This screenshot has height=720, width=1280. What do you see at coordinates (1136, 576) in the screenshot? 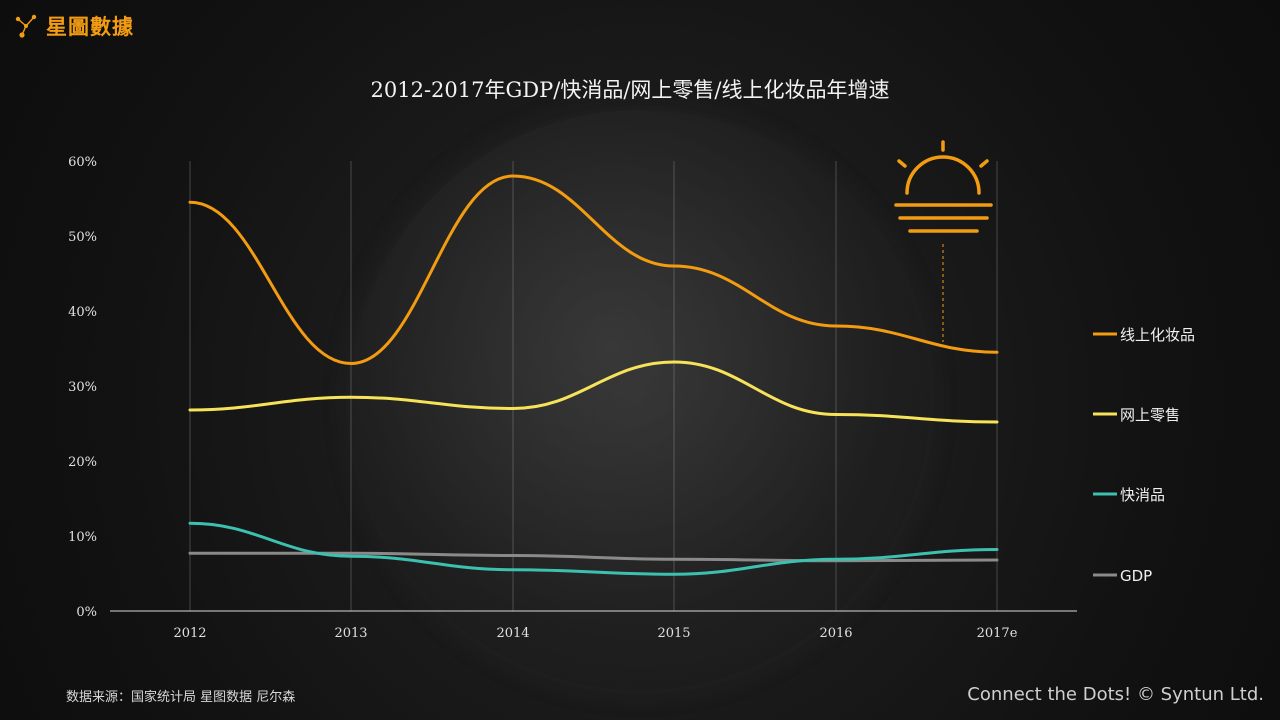
I see `legend-label: GDP` at bounding box center [1136, 576].